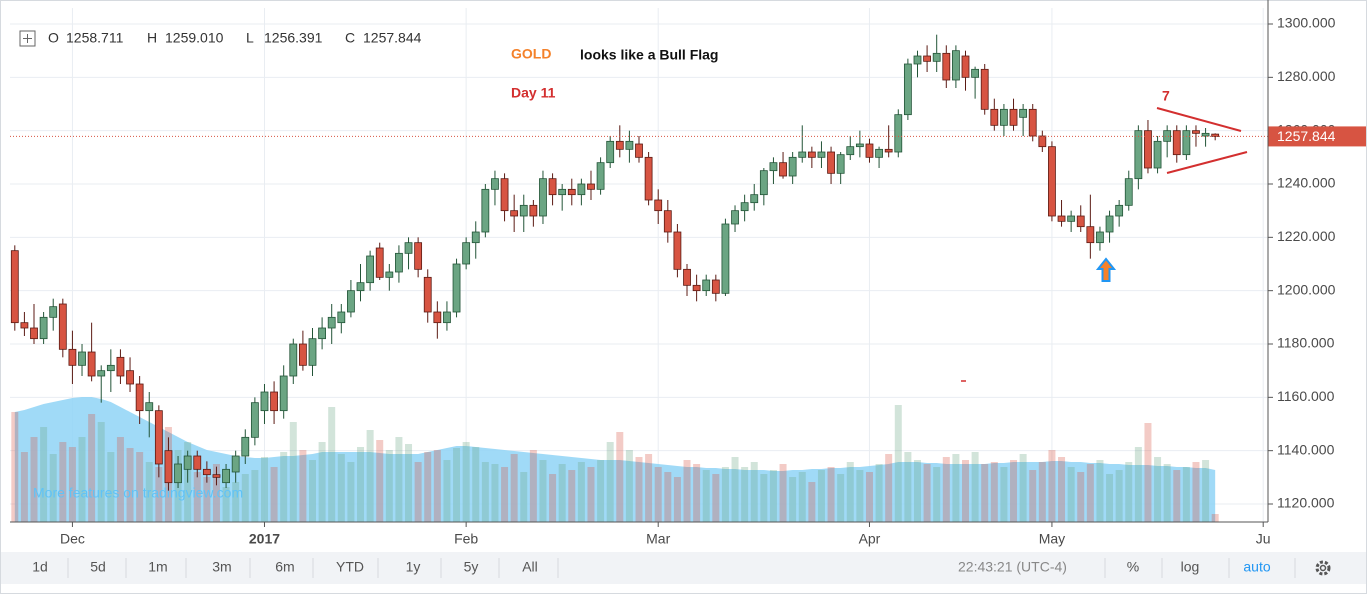 The height and width of the screenshot is (599, 1367). Describe the element at coordinates (1306, 76) in the screenshot. I see `y-tick-label: 1280.000` at that location.